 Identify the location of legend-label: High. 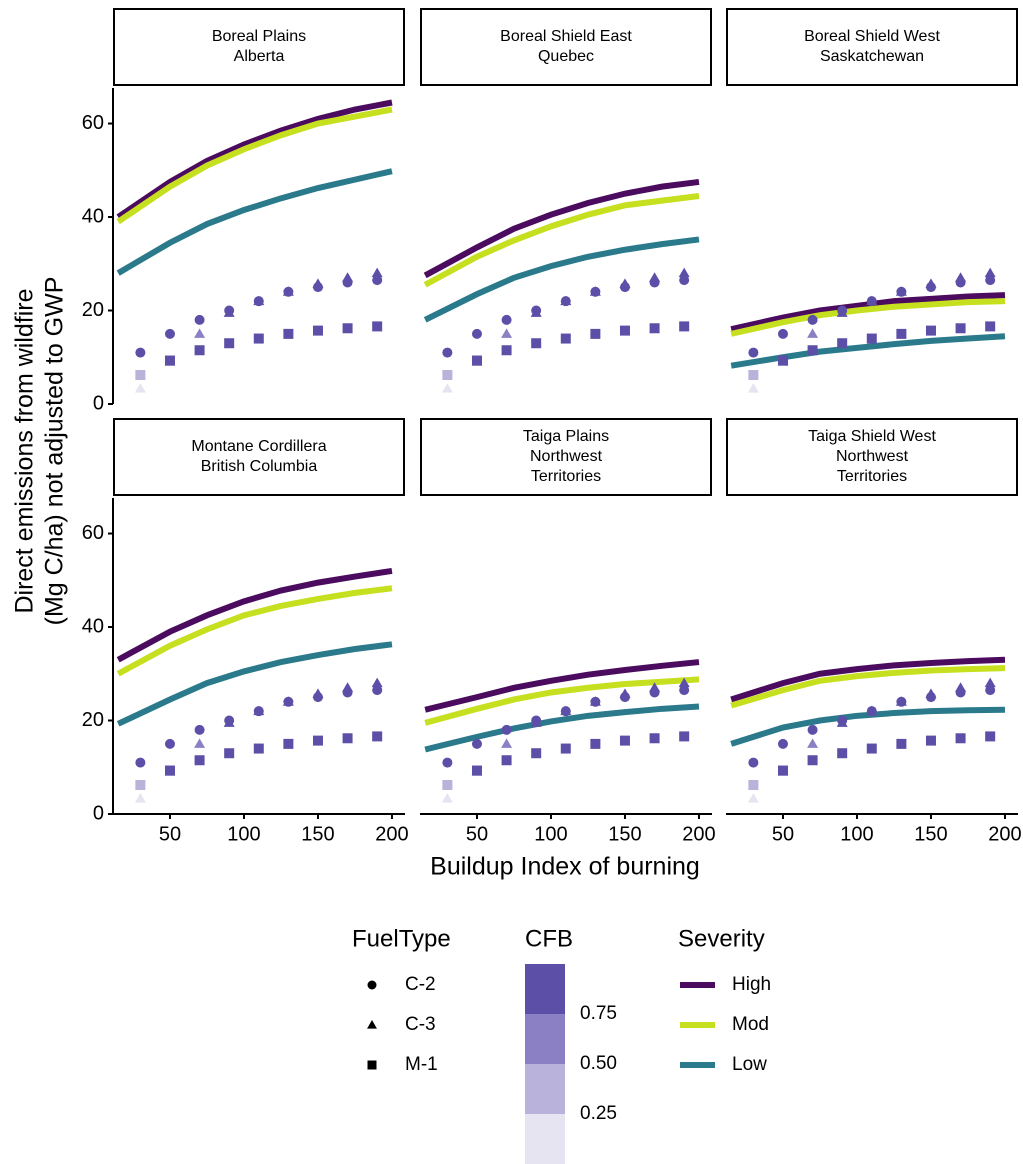
(751, 984).